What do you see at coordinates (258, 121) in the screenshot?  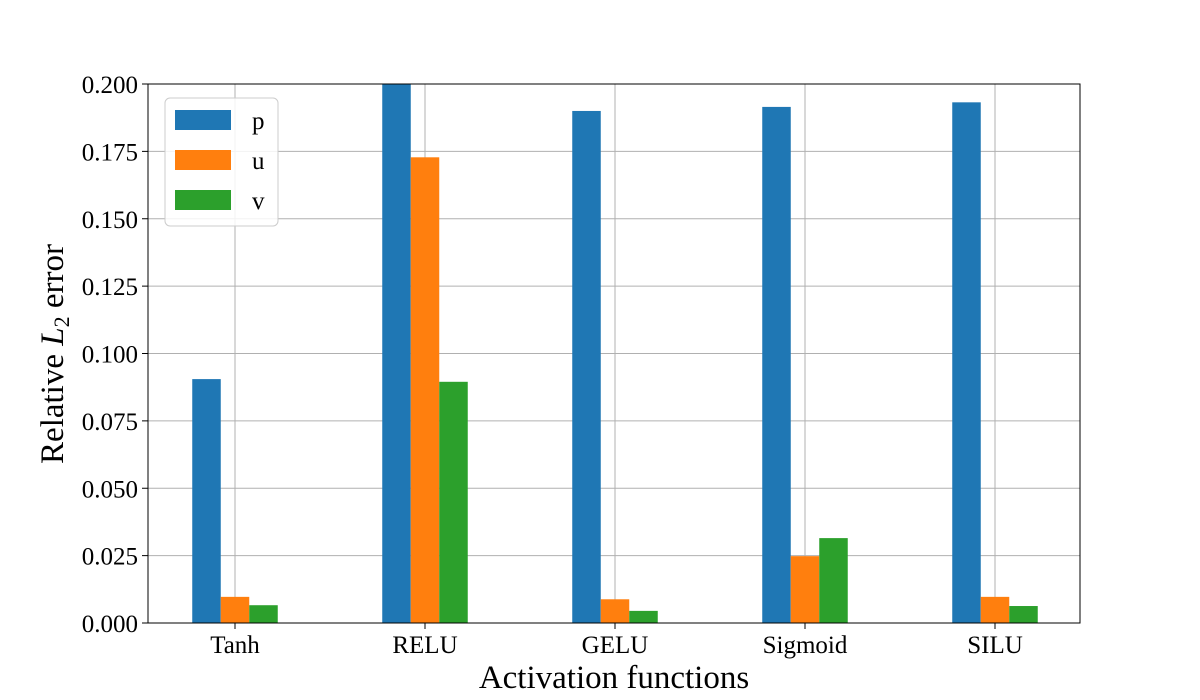 I see `legend-label-p: p` at bounding box center [258, 121].